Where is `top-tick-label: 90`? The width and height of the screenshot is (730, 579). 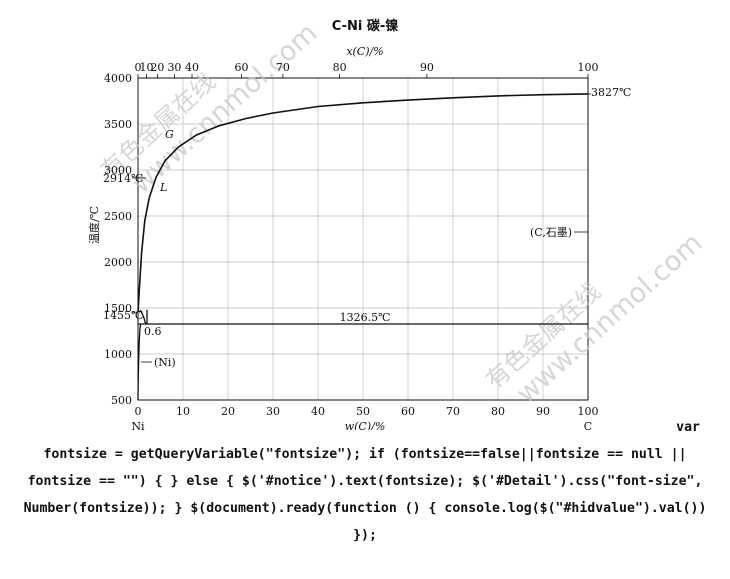 top-tick-label: 90 is located at coordinates (427, 67).